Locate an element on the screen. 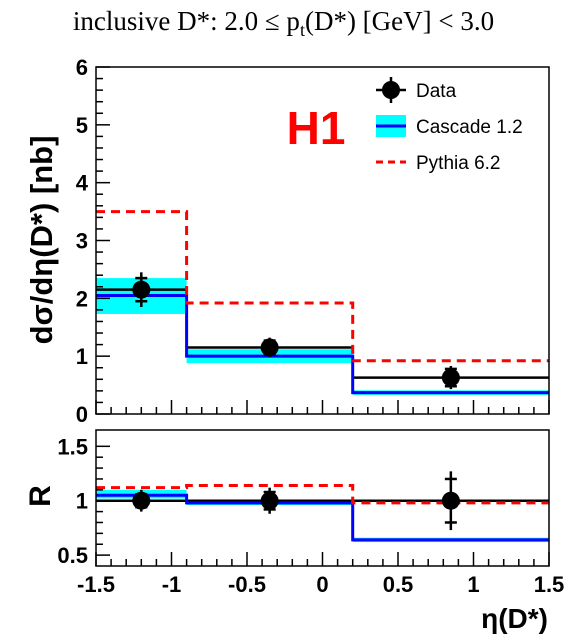 The image size is (567, 639). y-axis-label-bottom: R is located at coordinates (40, 496).